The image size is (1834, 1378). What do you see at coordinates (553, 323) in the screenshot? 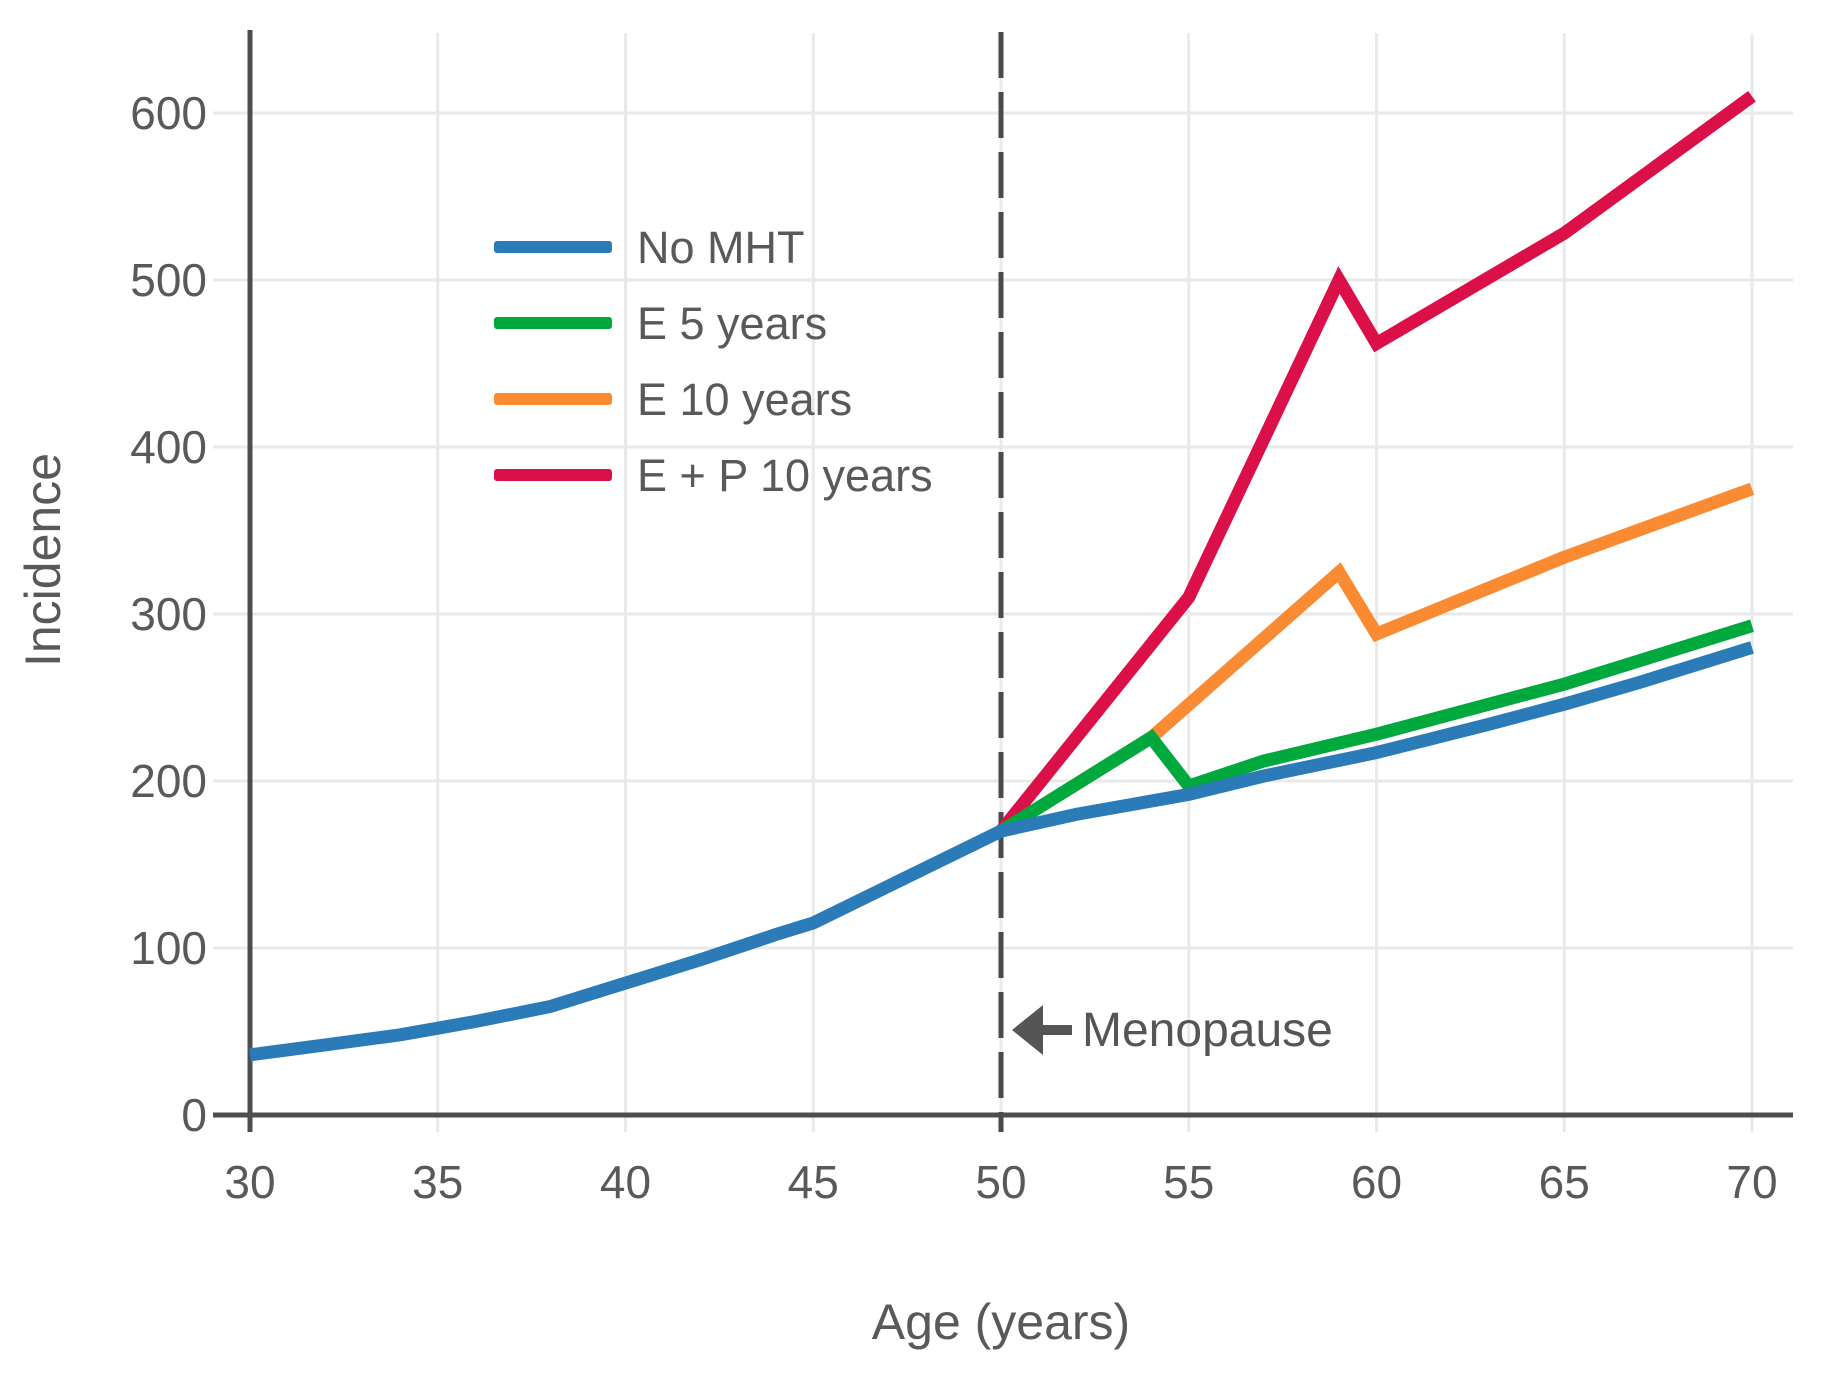
I see `legend-swatch-e-5-years` at bounding box center [553, 323].